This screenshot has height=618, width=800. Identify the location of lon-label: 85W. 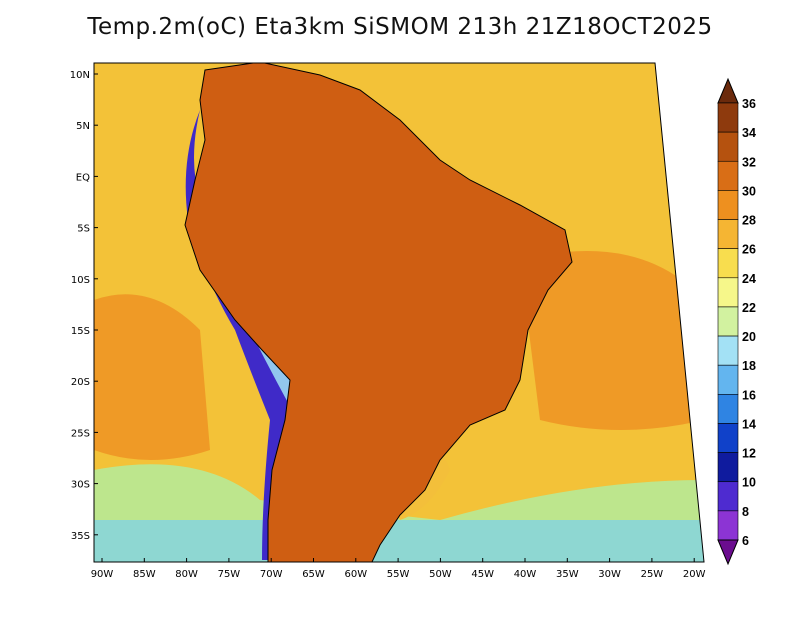
(144, 574).